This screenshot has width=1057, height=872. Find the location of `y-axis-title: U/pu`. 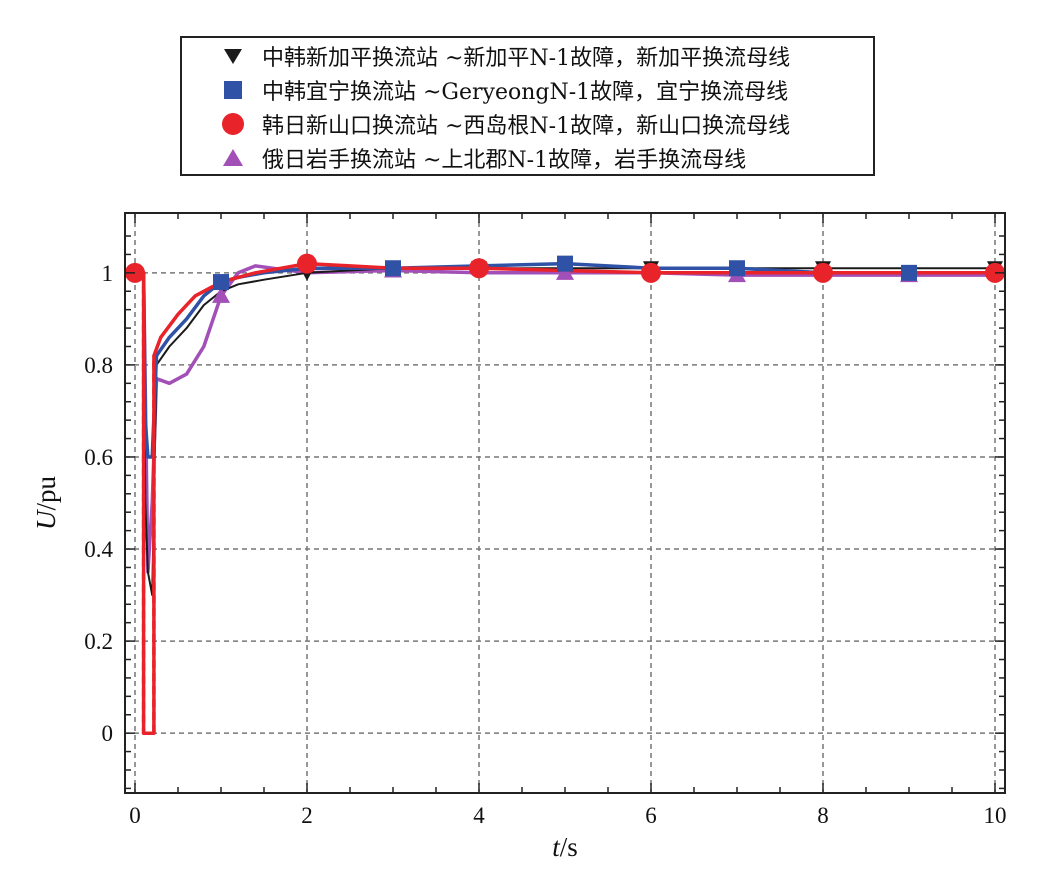

y-axis-title: U/pu is located at coordinates (46, 503).